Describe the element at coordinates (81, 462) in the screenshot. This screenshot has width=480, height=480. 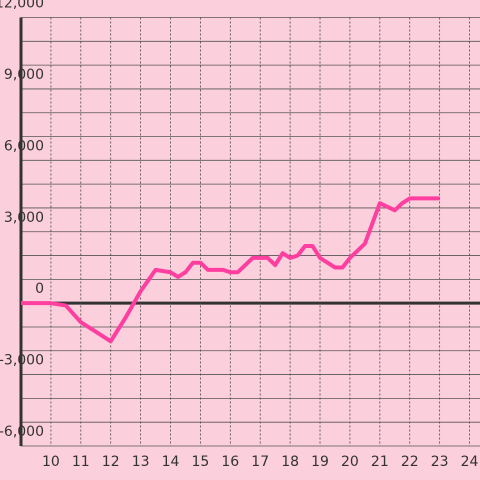
I see `x-tick-label: 11` at that location.